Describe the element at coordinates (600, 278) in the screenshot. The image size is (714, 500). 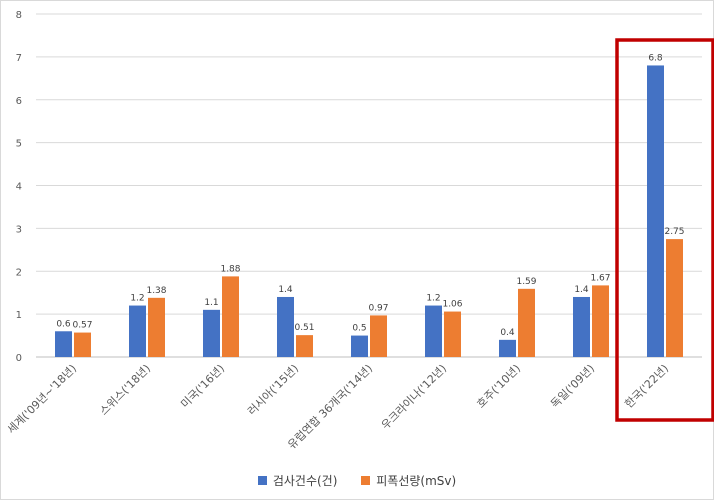
I see `data-label: 1.67` at that location.